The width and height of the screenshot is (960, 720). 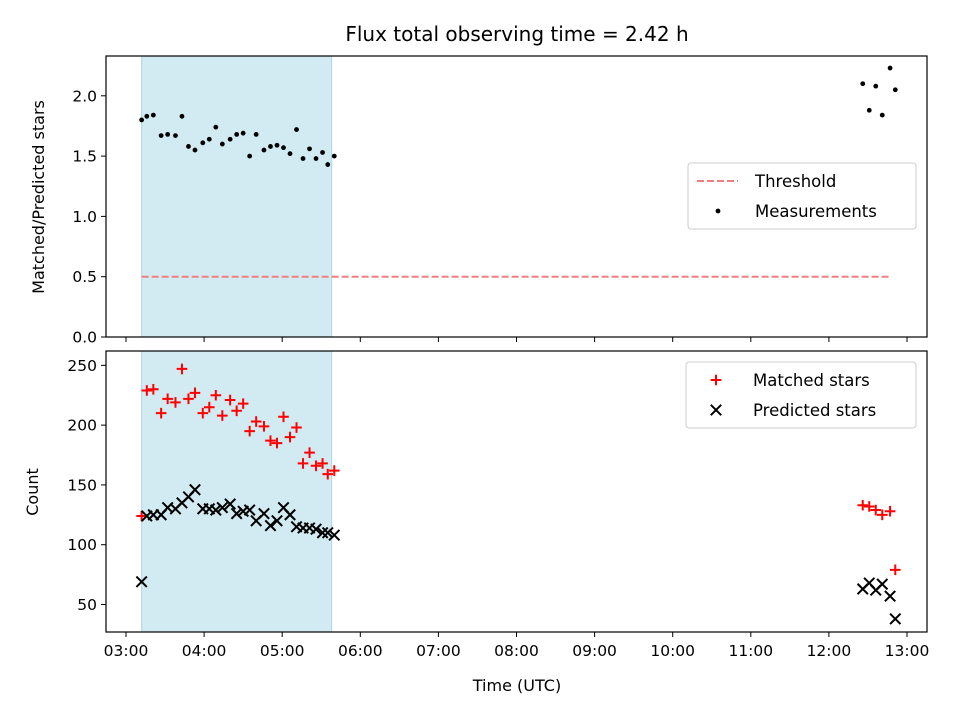 What do you see at coordinates (32, 492) in the screenshot?
I see `bottom-y-axis-label: Count` at bounding box center [32, 492].